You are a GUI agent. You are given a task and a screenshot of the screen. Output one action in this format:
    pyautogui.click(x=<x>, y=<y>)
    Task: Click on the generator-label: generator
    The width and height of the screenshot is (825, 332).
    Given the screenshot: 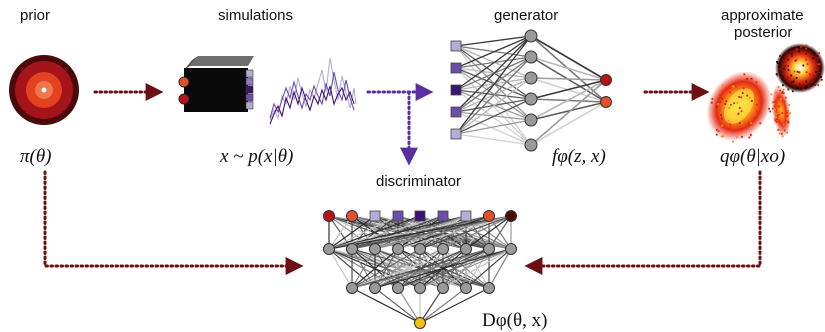 What is the action you would take?
    pyautogui.click(x=526, y=15)
    